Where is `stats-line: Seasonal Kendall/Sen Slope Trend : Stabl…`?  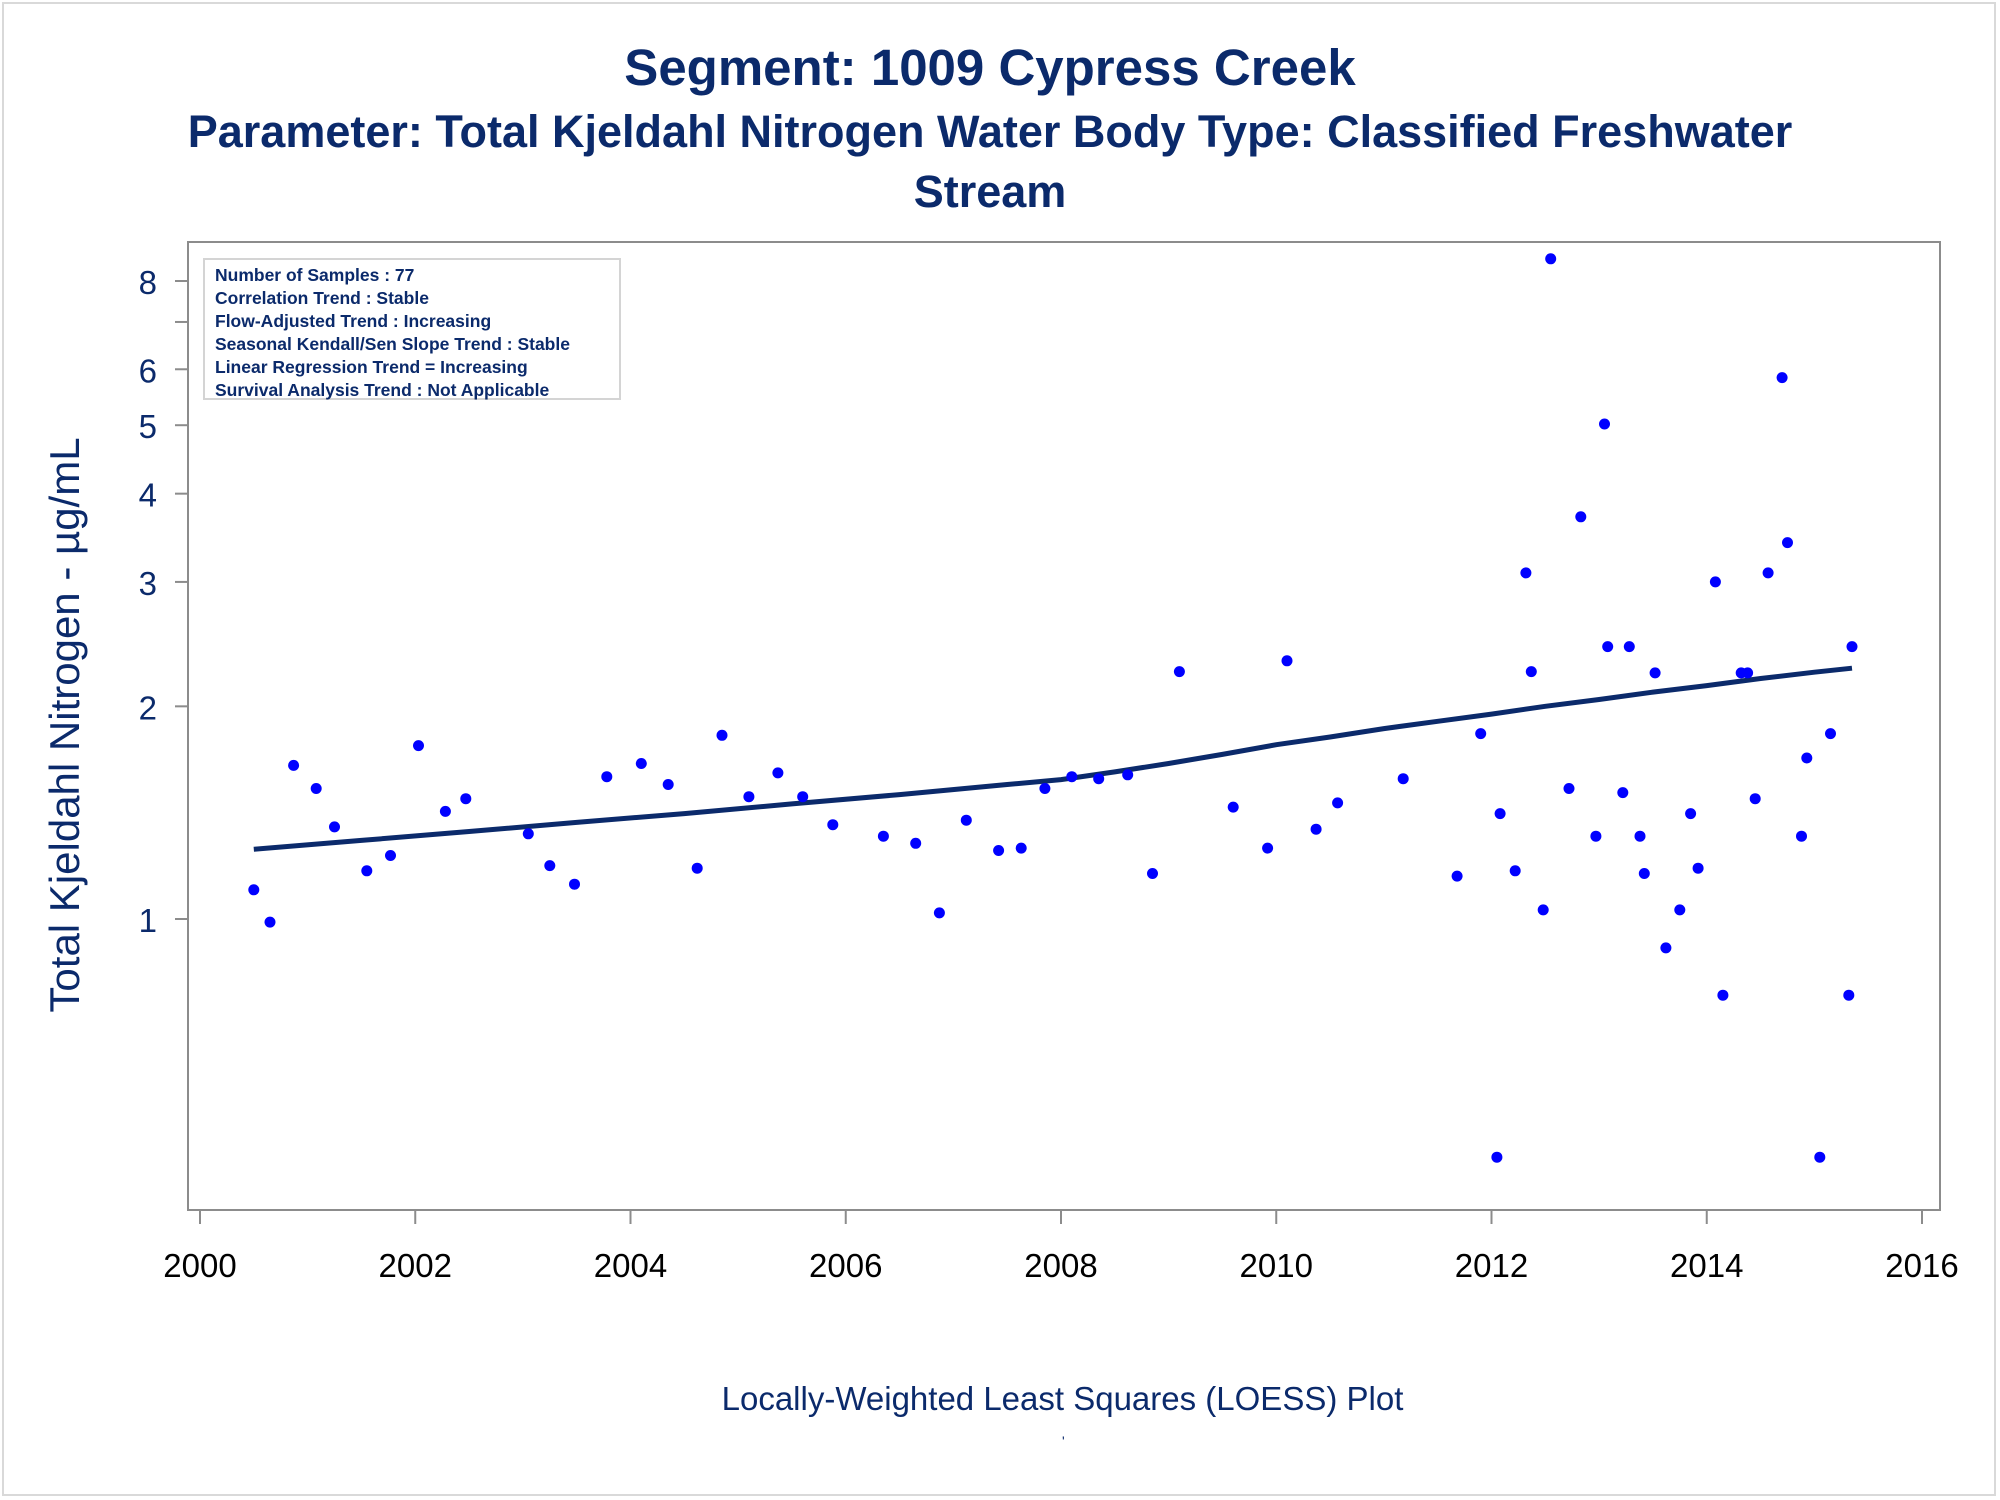 stats-line: Seasonal Kendall/Sen Slope Trend : Stabl… is located at coordinates (392, 344).